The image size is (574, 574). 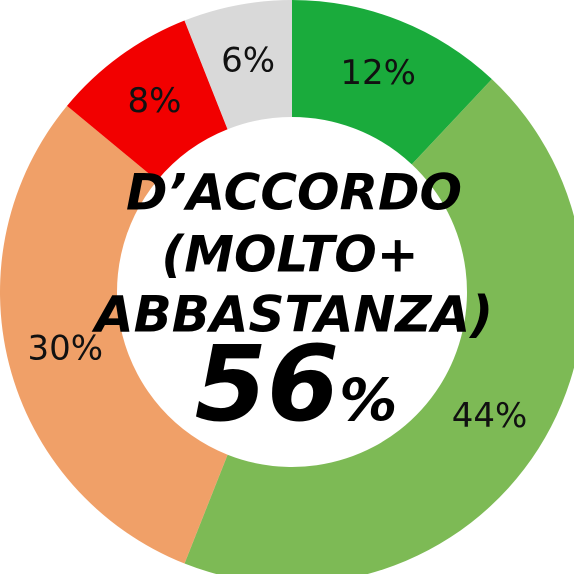 What do you see at coordinates (66, 349) in the screenshot?
I see `value-label: 30%` at bounding box center [66, 349].